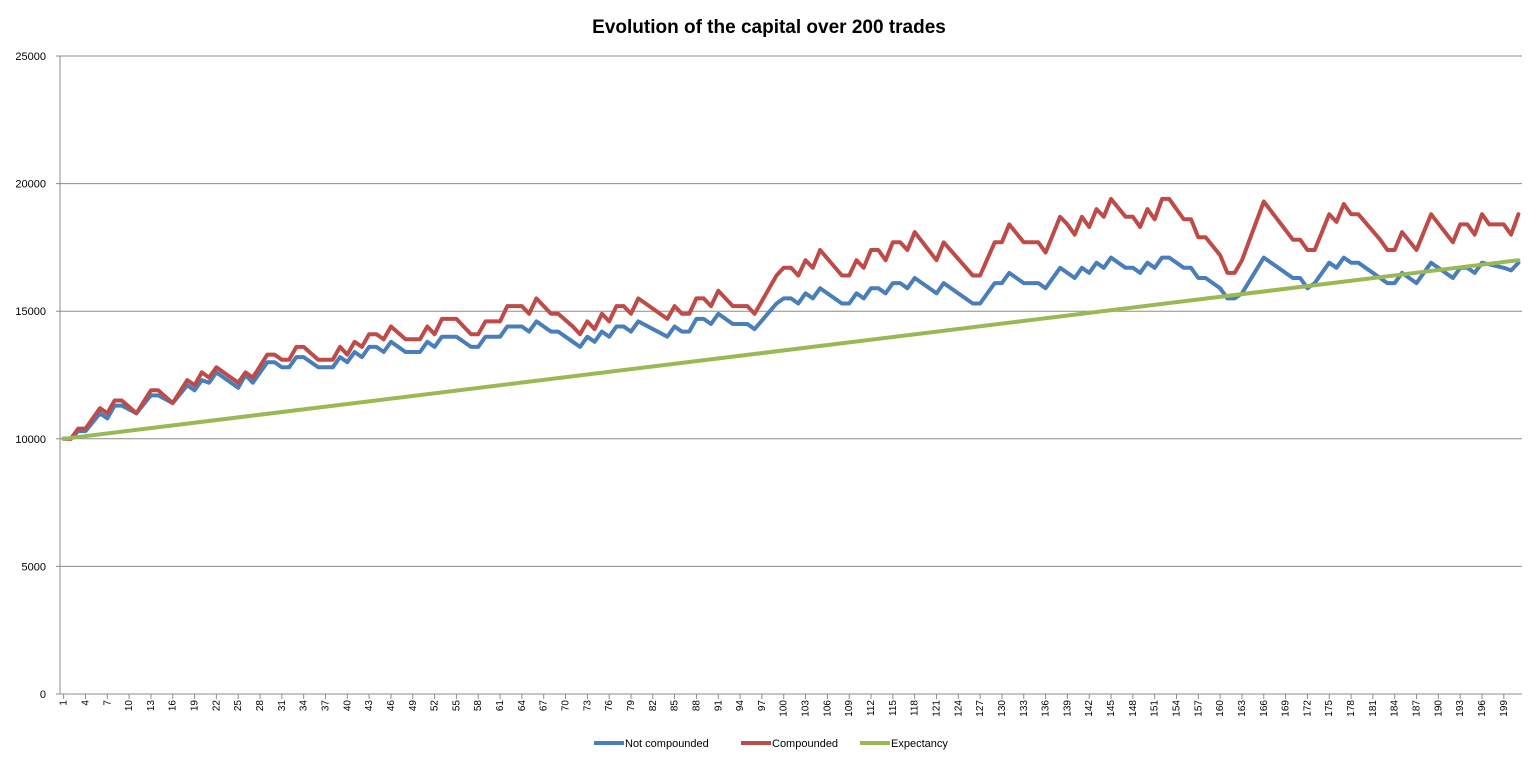  Describe the element at coordinates (718, 706) in the screenshot. I see `x-tick-label: 91` at that location.